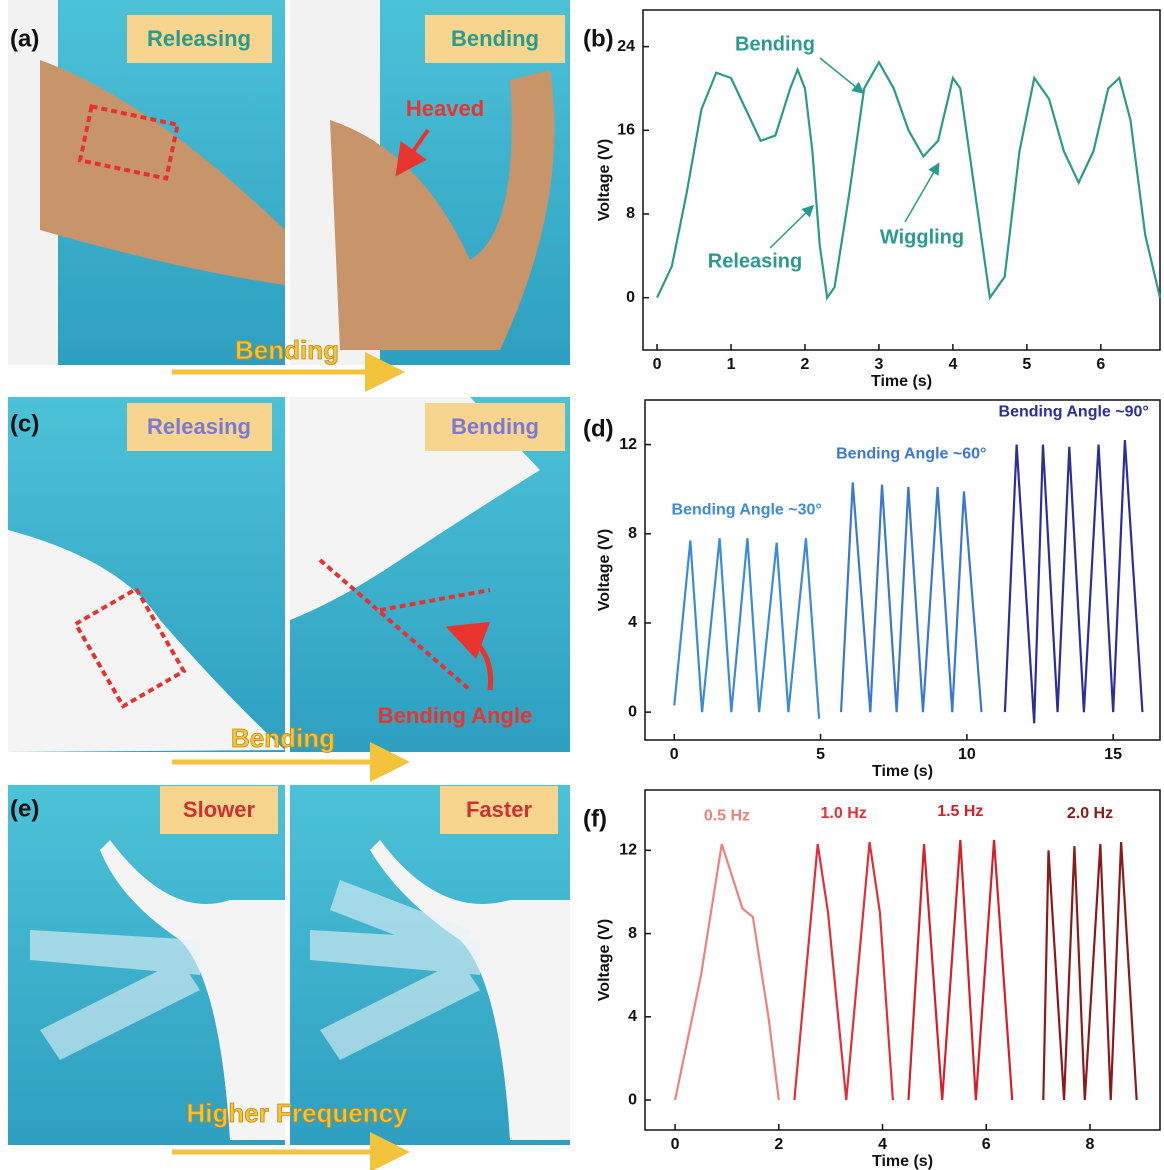  Describe the element at coordinates (922, 237) in the screenshot. I see `annotation: Wiggling` at that location.